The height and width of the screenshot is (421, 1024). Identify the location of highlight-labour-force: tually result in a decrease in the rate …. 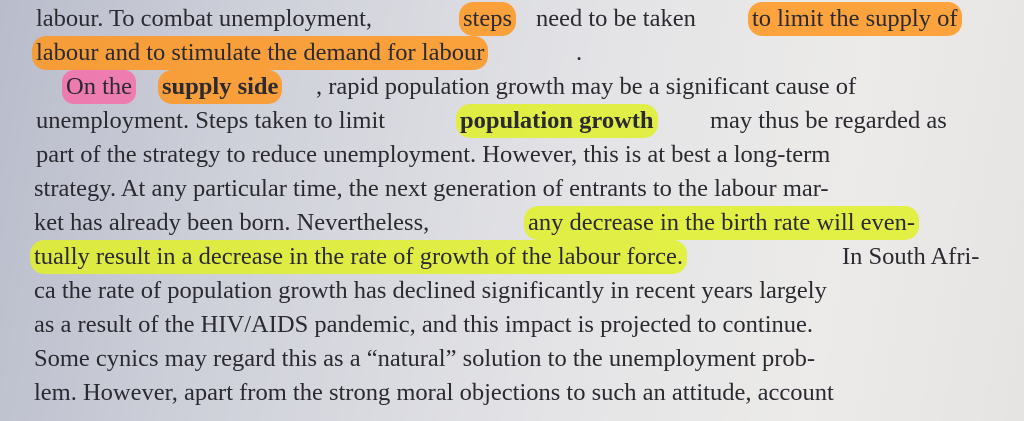
(358, 257).